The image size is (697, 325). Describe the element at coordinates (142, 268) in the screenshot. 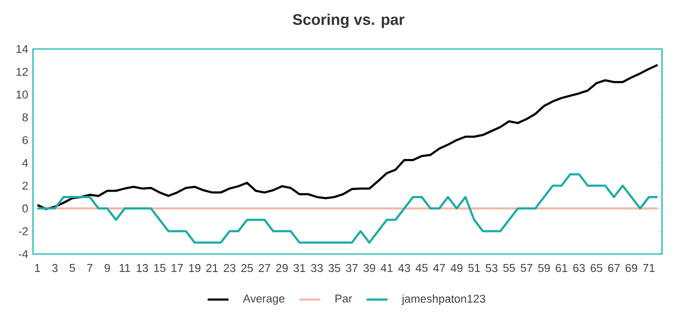

I see `x-tick-label: 13` at that location.